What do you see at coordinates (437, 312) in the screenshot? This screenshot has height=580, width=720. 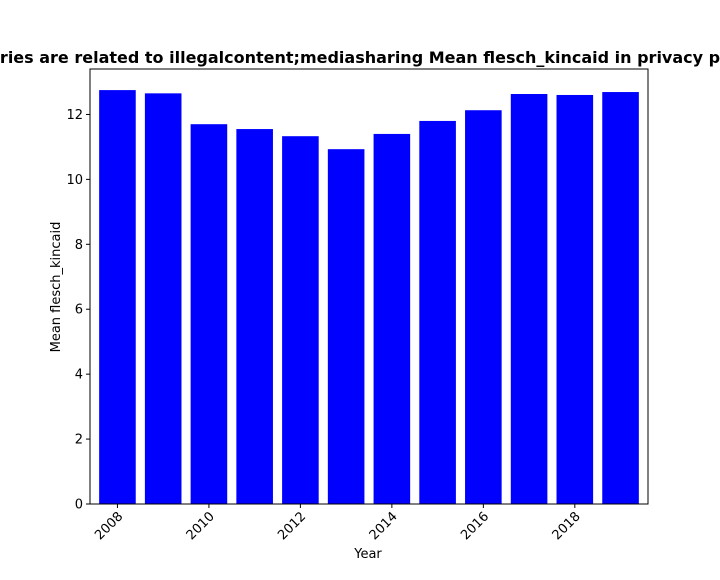 I see `bar-2015` at bounding box center [437, 312].